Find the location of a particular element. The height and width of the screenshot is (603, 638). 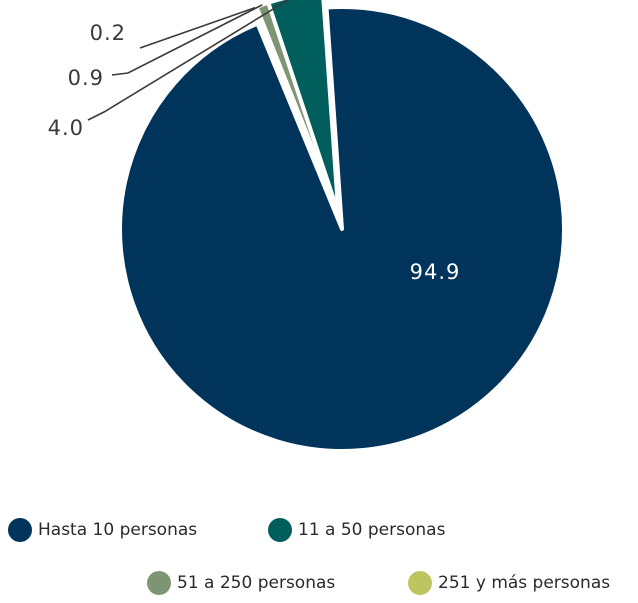

legend-item-hasta-10: Hasta 10 personas is located at coordinates (102, 530).